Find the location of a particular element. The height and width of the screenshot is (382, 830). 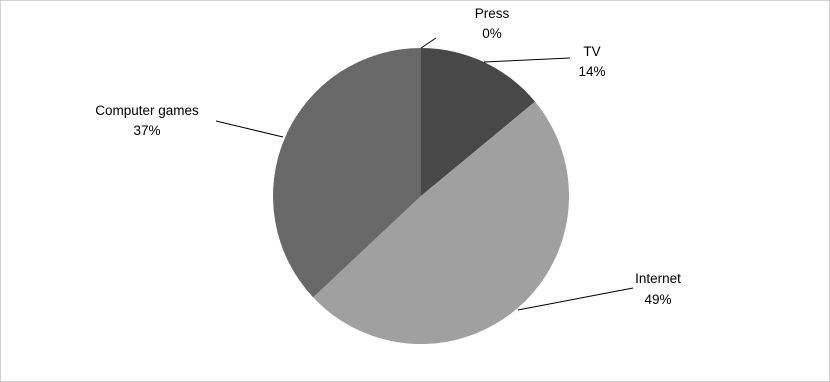

slice-value-internet: 49% is located at coordinates (657, 299).